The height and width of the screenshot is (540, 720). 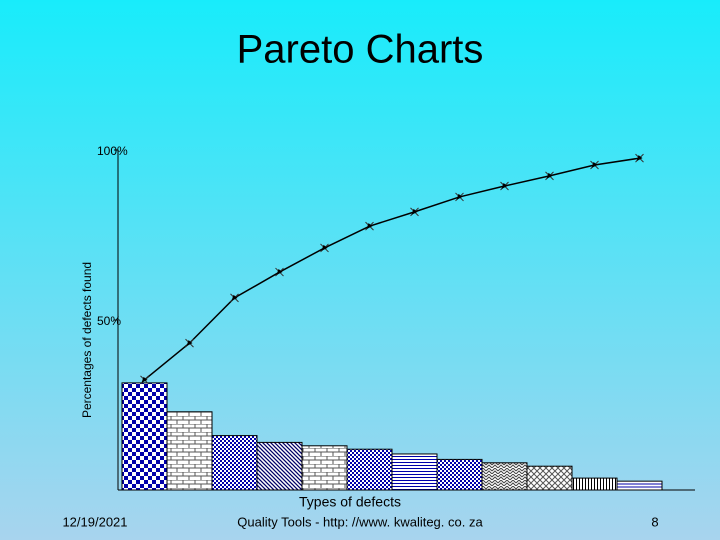 What do you see at coordinates (87, 340) in the screenshot?
I see `y-axis-label: Percentages of defects found` at bounding box center [87, 340].